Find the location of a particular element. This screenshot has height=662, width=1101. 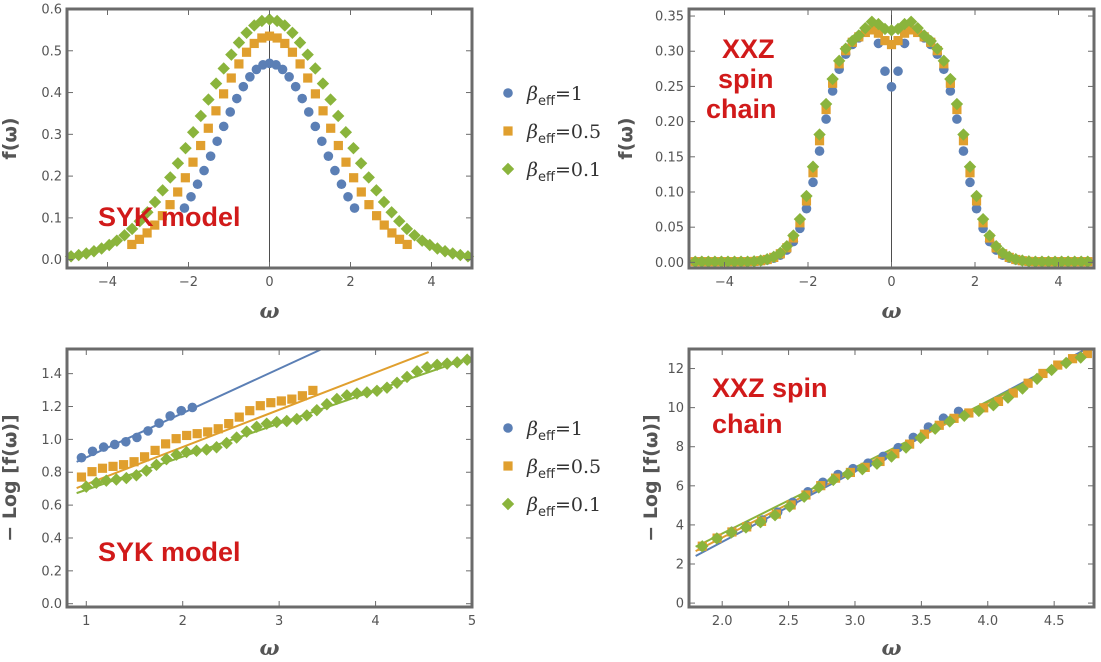

legend-top: βeff=1 βeff=0.5 βeff=0.1 is located at coordinates (551, 134).